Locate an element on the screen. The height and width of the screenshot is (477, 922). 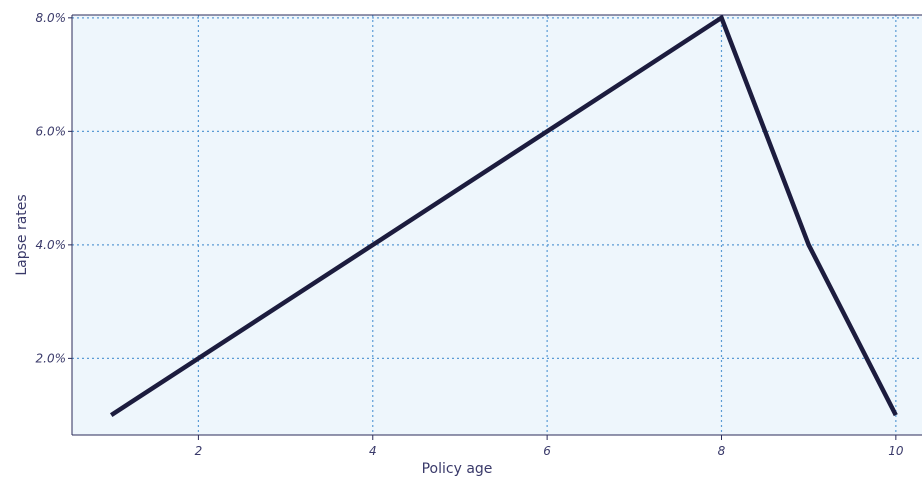
x-tick-label: 2 is located at coordinates (199, 451).